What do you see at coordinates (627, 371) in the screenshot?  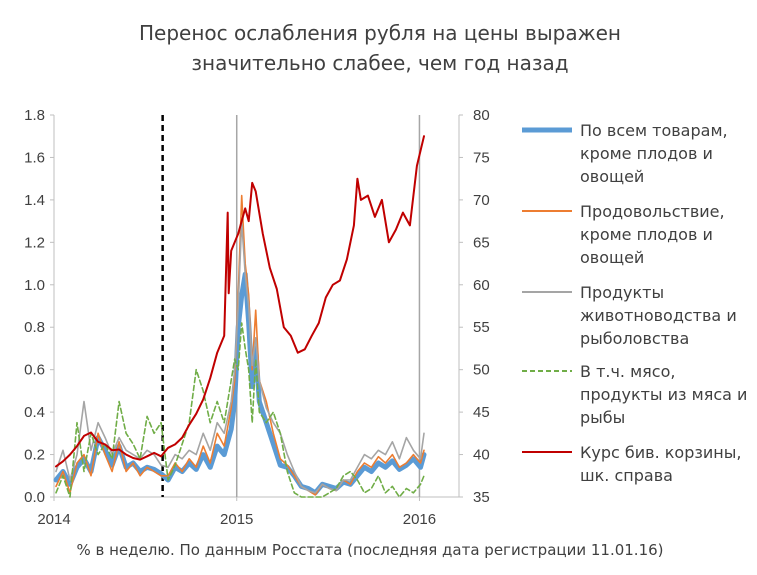 I see `legend-label: В т.ч. мясо,` at bounding box center [627, 371].